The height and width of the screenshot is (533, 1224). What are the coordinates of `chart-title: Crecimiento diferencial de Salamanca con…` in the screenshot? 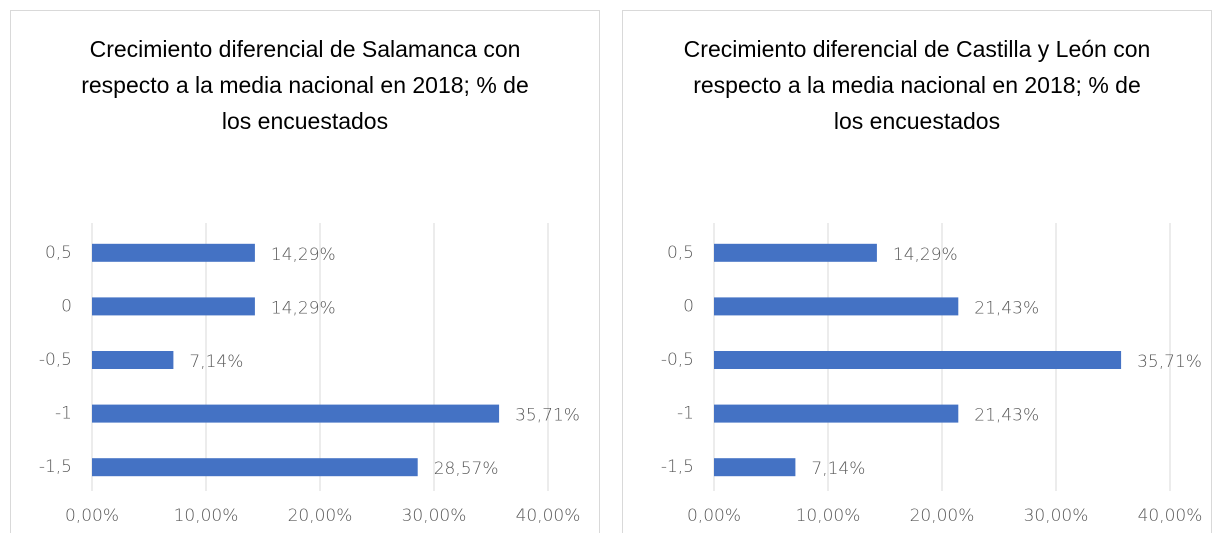 It's located at (305, 85).